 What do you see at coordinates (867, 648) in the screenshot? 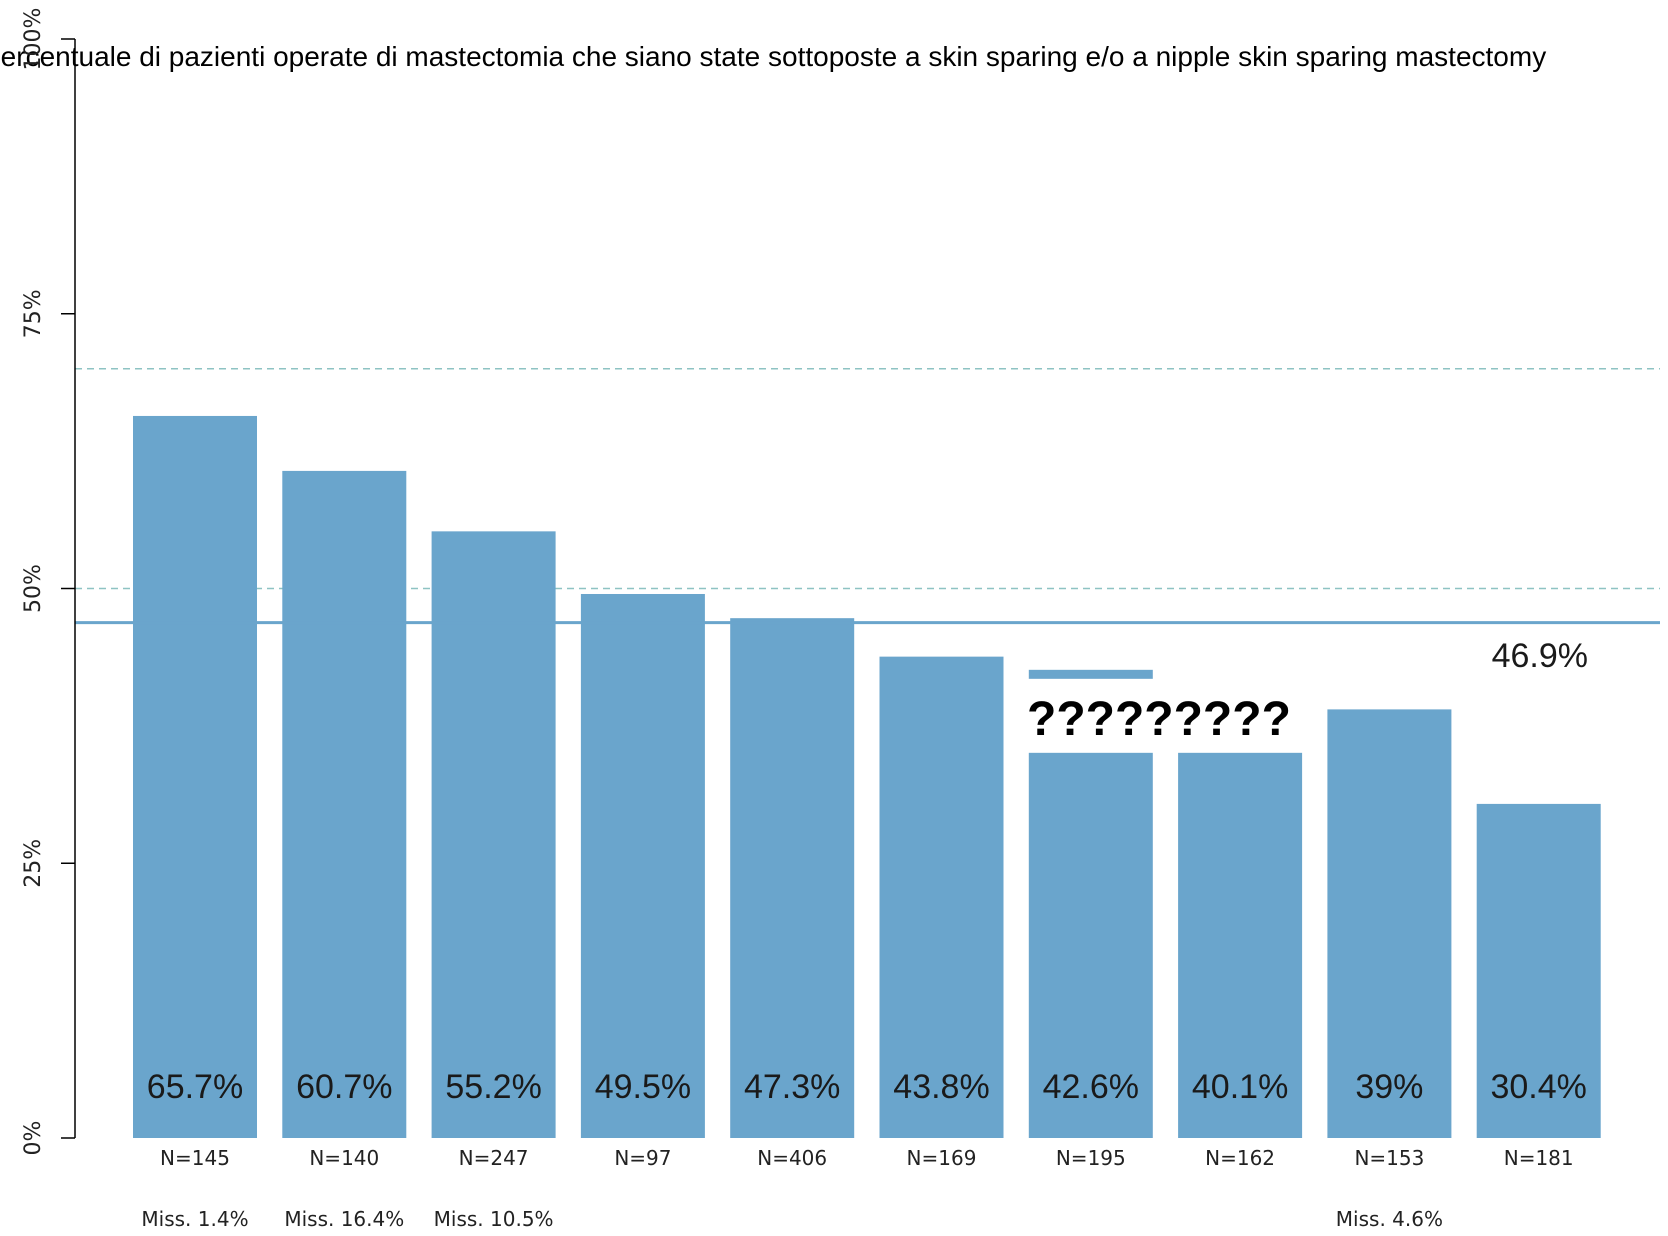
I see `average-line-group: 46.9%` at bounding box center [867, 648].